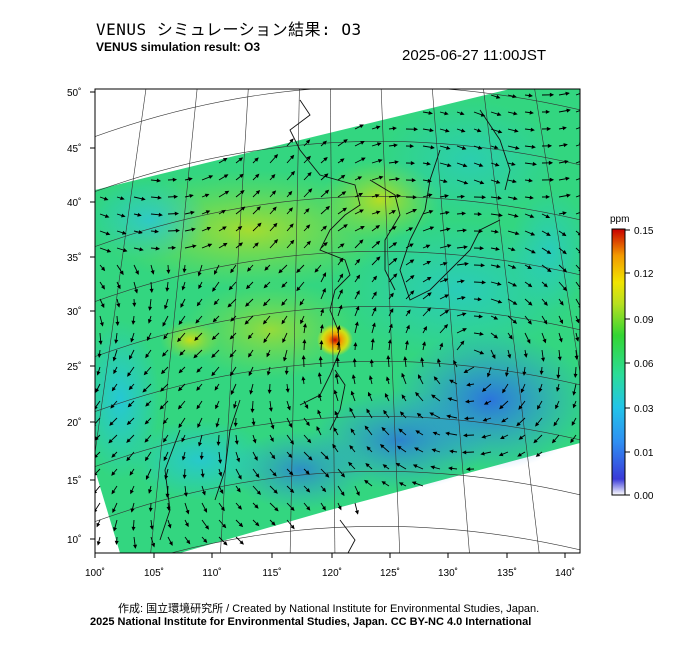 The height and width of the screenshot is (649, 700). What do you see at coordinates (98, 507) in the screenshot?
I see `wind-arrow` at bounding box center [98, 507].